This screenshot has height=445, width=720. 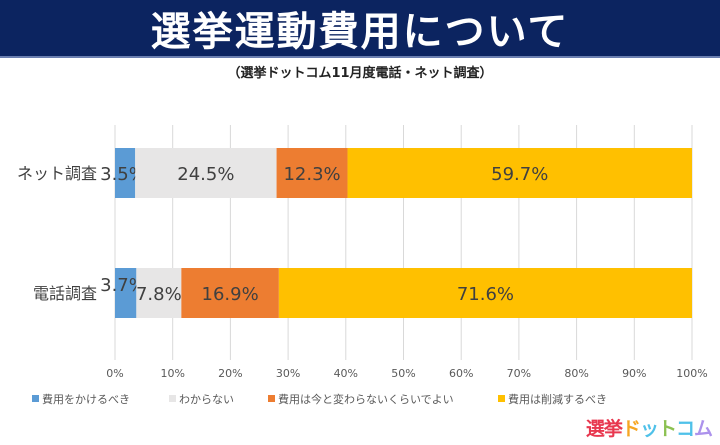 What do you see at coordinates (123, 174) in the screenshot?
I see `data-label: 3.5%` at bounding box center [123, 174].